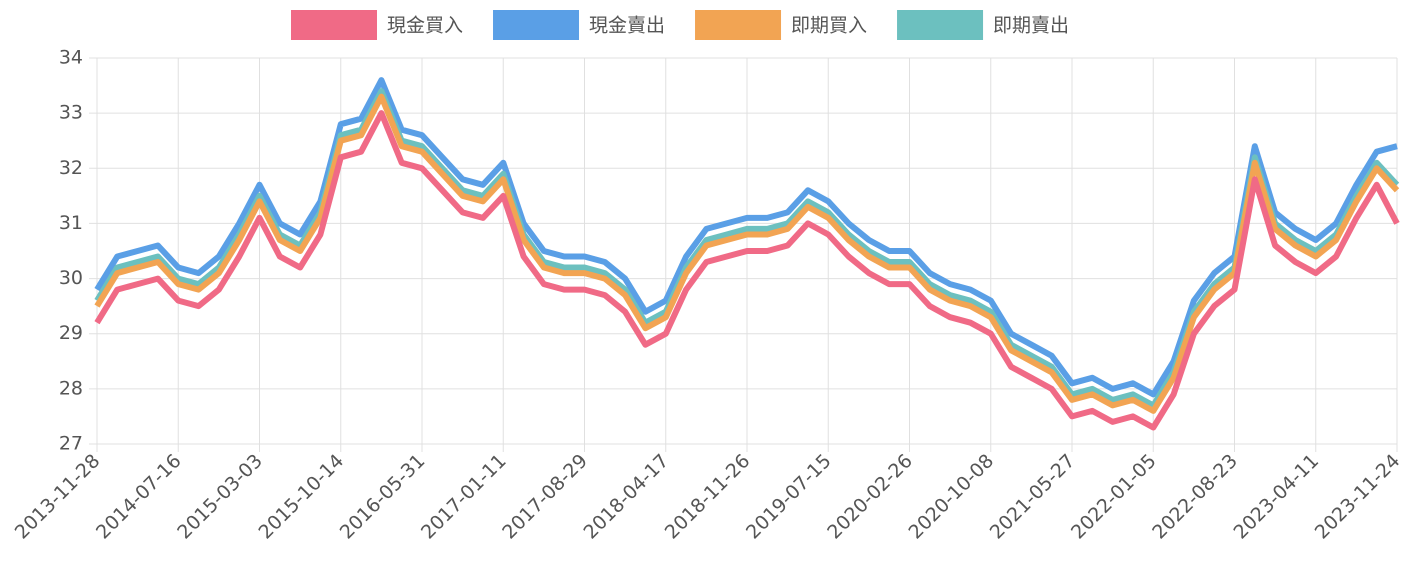  I want to click on x-tick-label: 2018-11-26, so click(708, 497).